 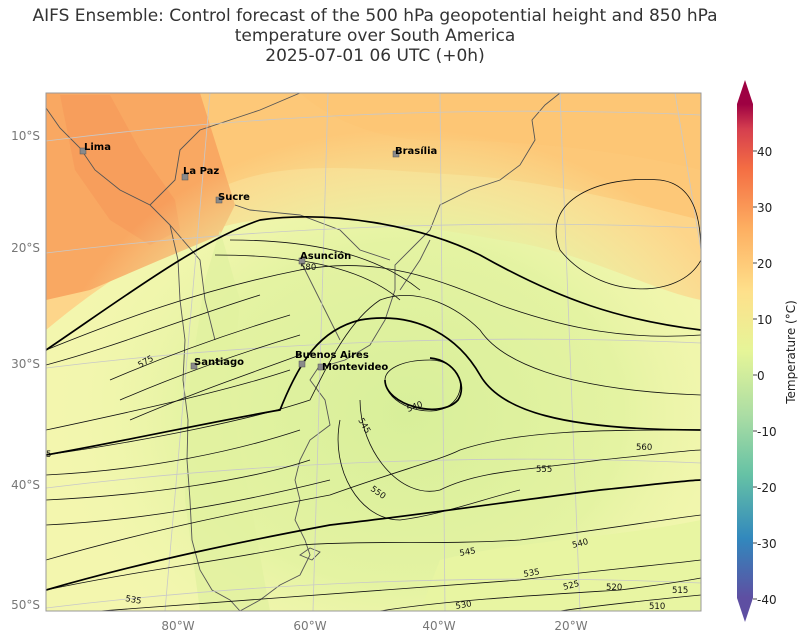 I want to click on colorbar-tick-label: -20, so click(x=767, y=488).